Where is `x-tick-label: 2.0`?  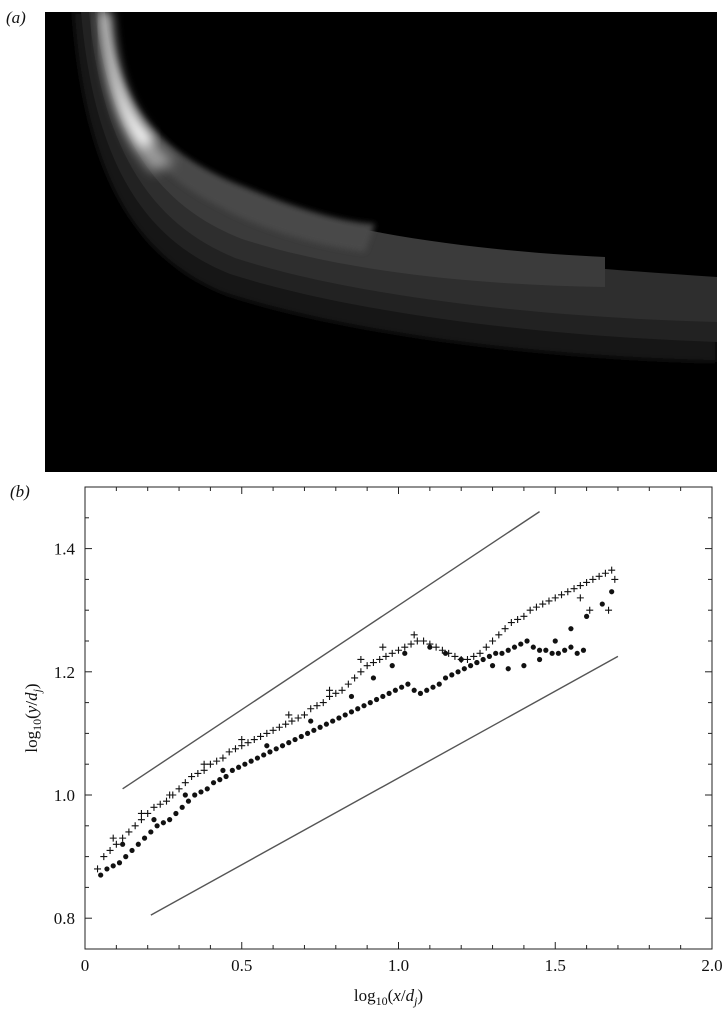
x-tick-label: 2.0 is located at coordinates (711, 965).